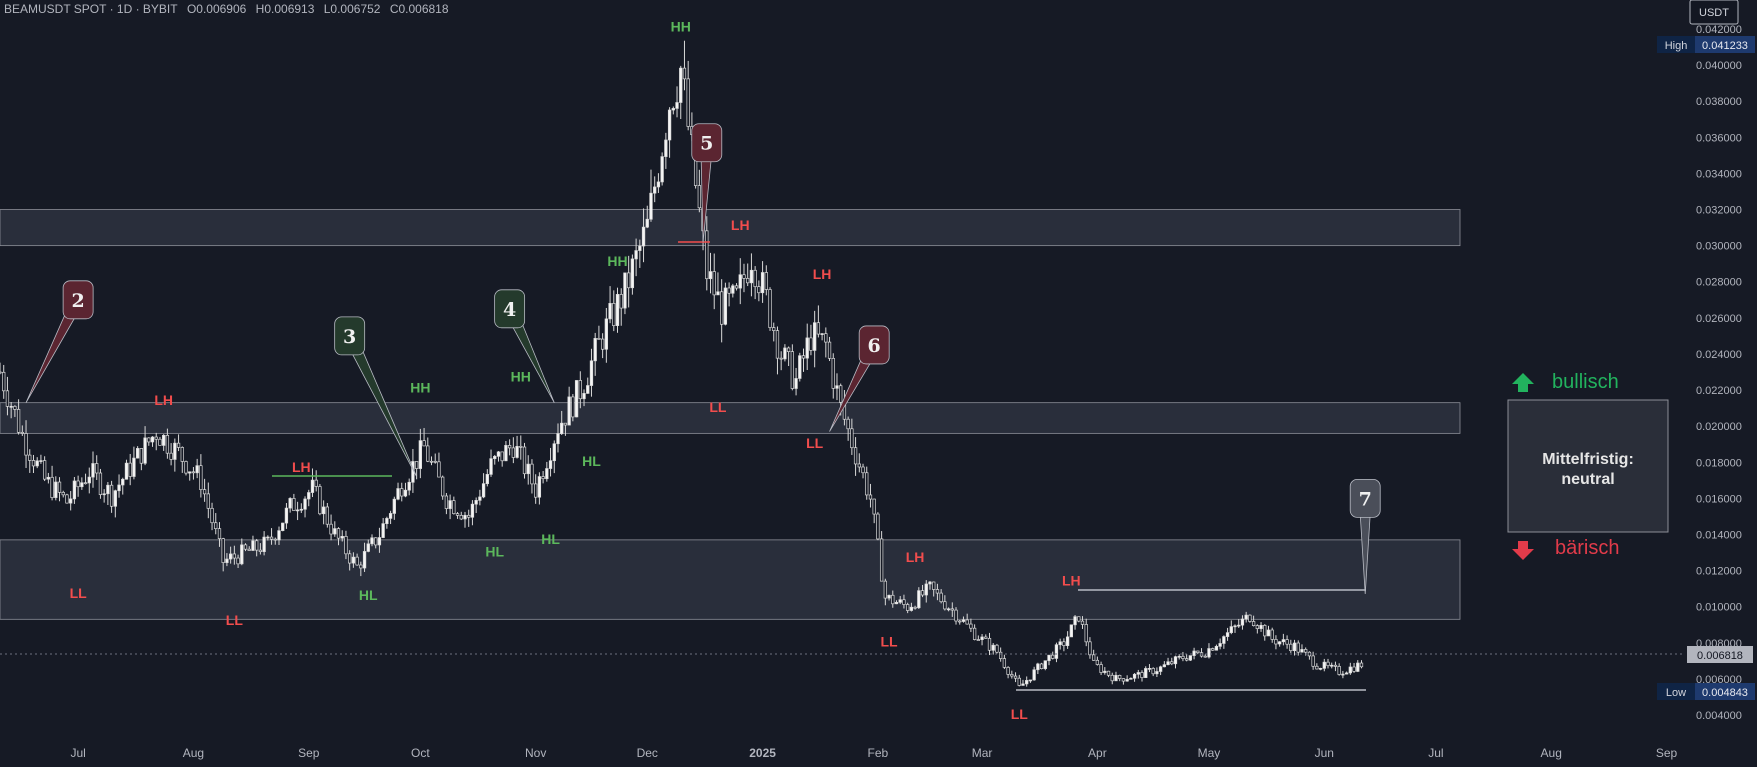  I want to click on time-tick: 2025, so click(762, 753).